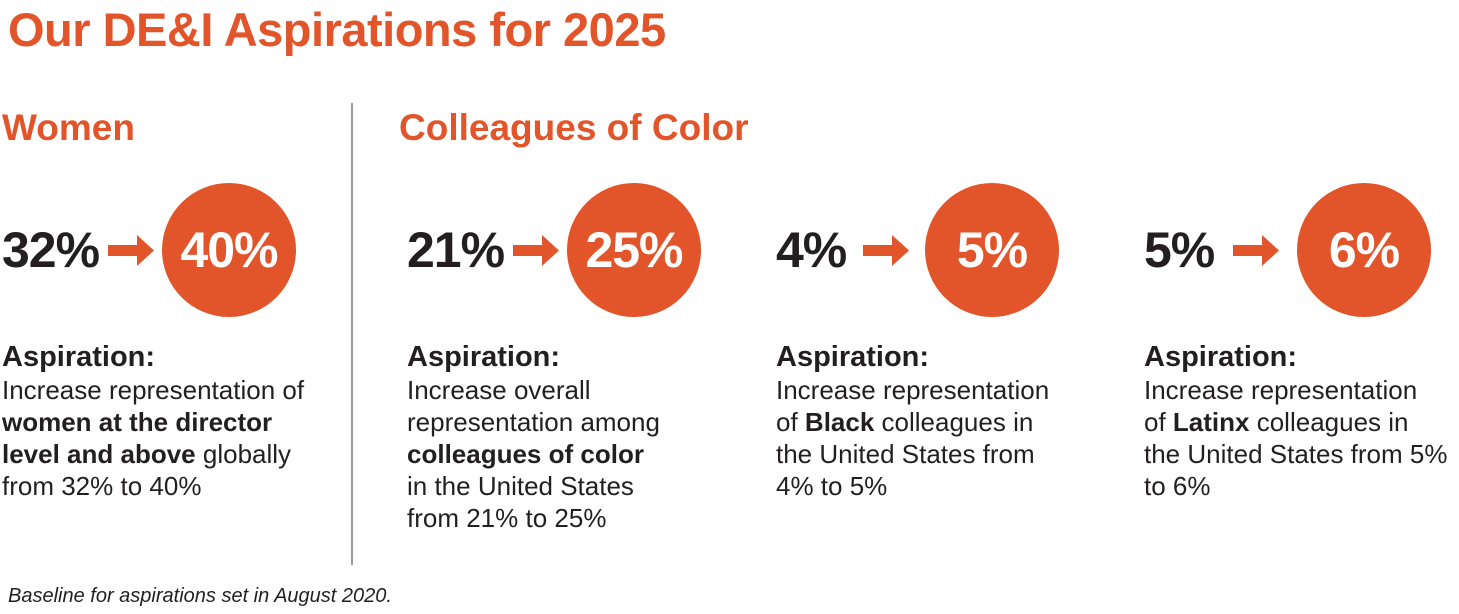 The height and width of the screenshot is (614, 1459). I want to click on baseline-value: 4%, so click(811, 250).